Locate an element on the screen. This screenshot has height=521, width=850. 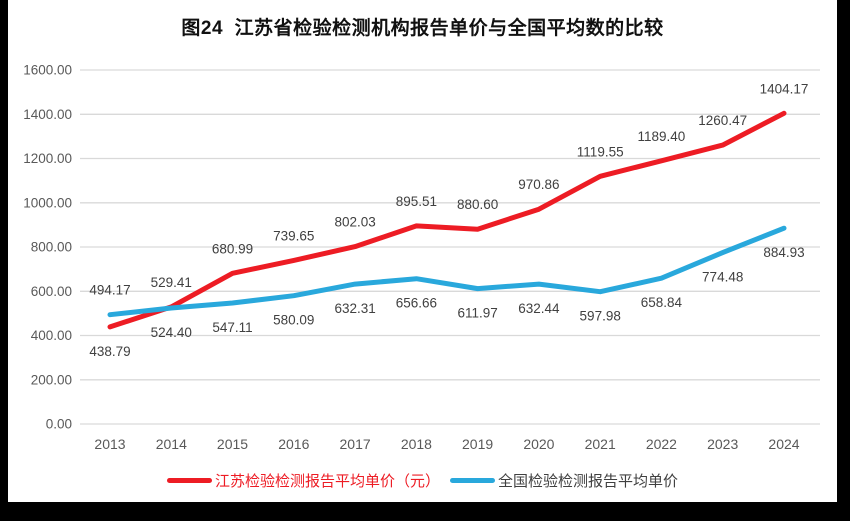
x-axis-tick-label: 2013 is located at coordinates (109, 444).